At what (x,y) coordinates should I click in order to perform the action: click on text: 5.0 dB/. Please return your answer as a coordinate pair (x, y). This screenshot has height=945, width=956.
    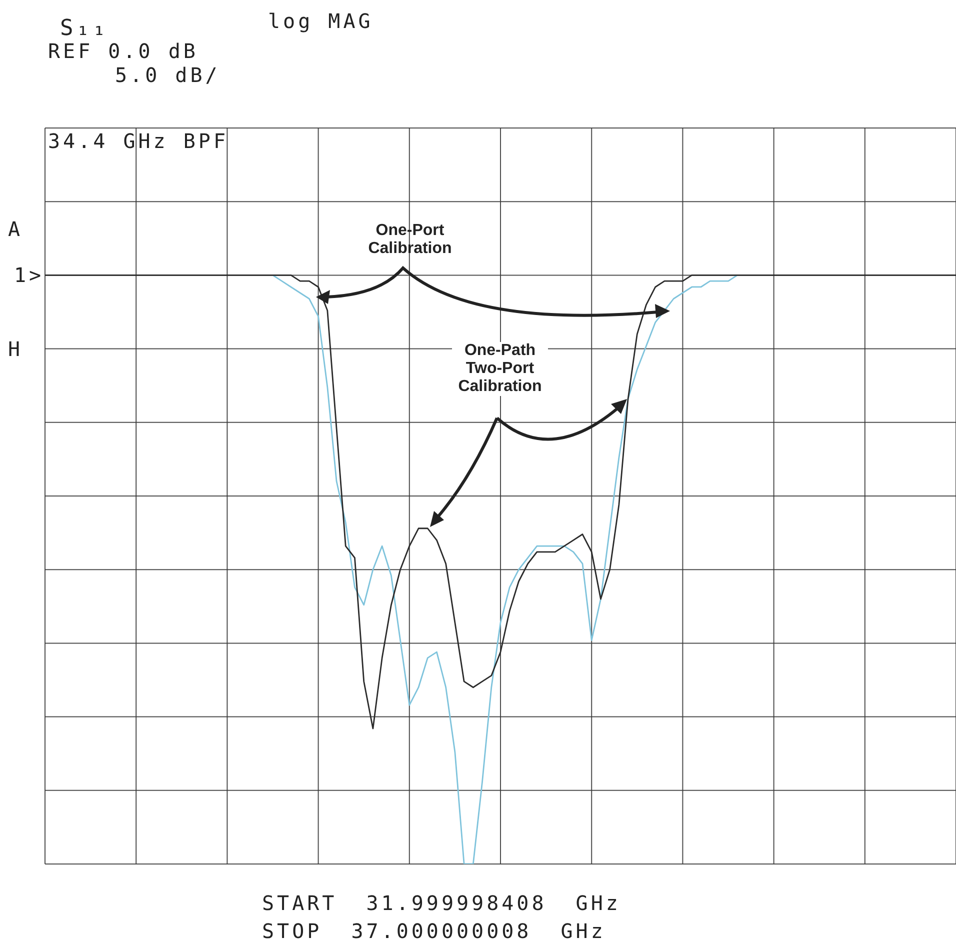
    Looking at the image, I should click on (167, 75).